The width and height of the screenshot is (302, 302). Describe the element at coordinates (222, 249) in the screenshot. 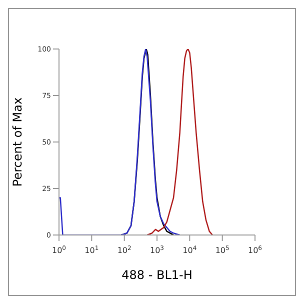

I see `x-tick-label: 10$^{5}$` at that location.